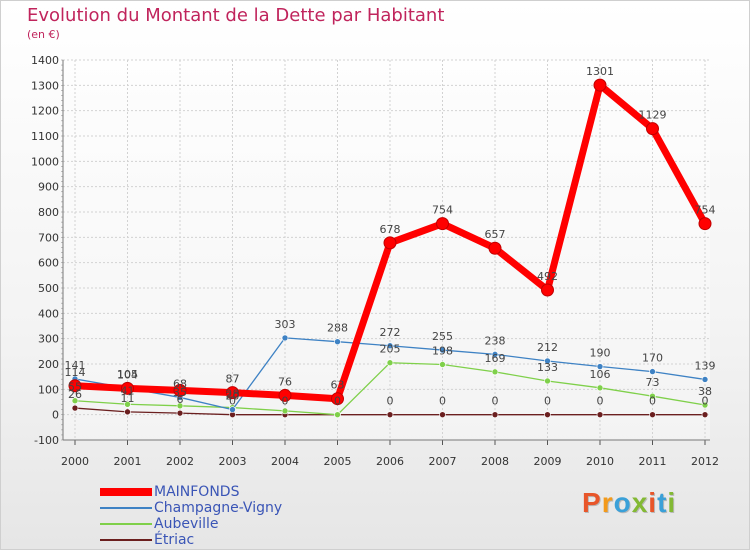 The width and height of the screenshot is (750, 550). I want to click on data-label: 255, so click(442, 336).